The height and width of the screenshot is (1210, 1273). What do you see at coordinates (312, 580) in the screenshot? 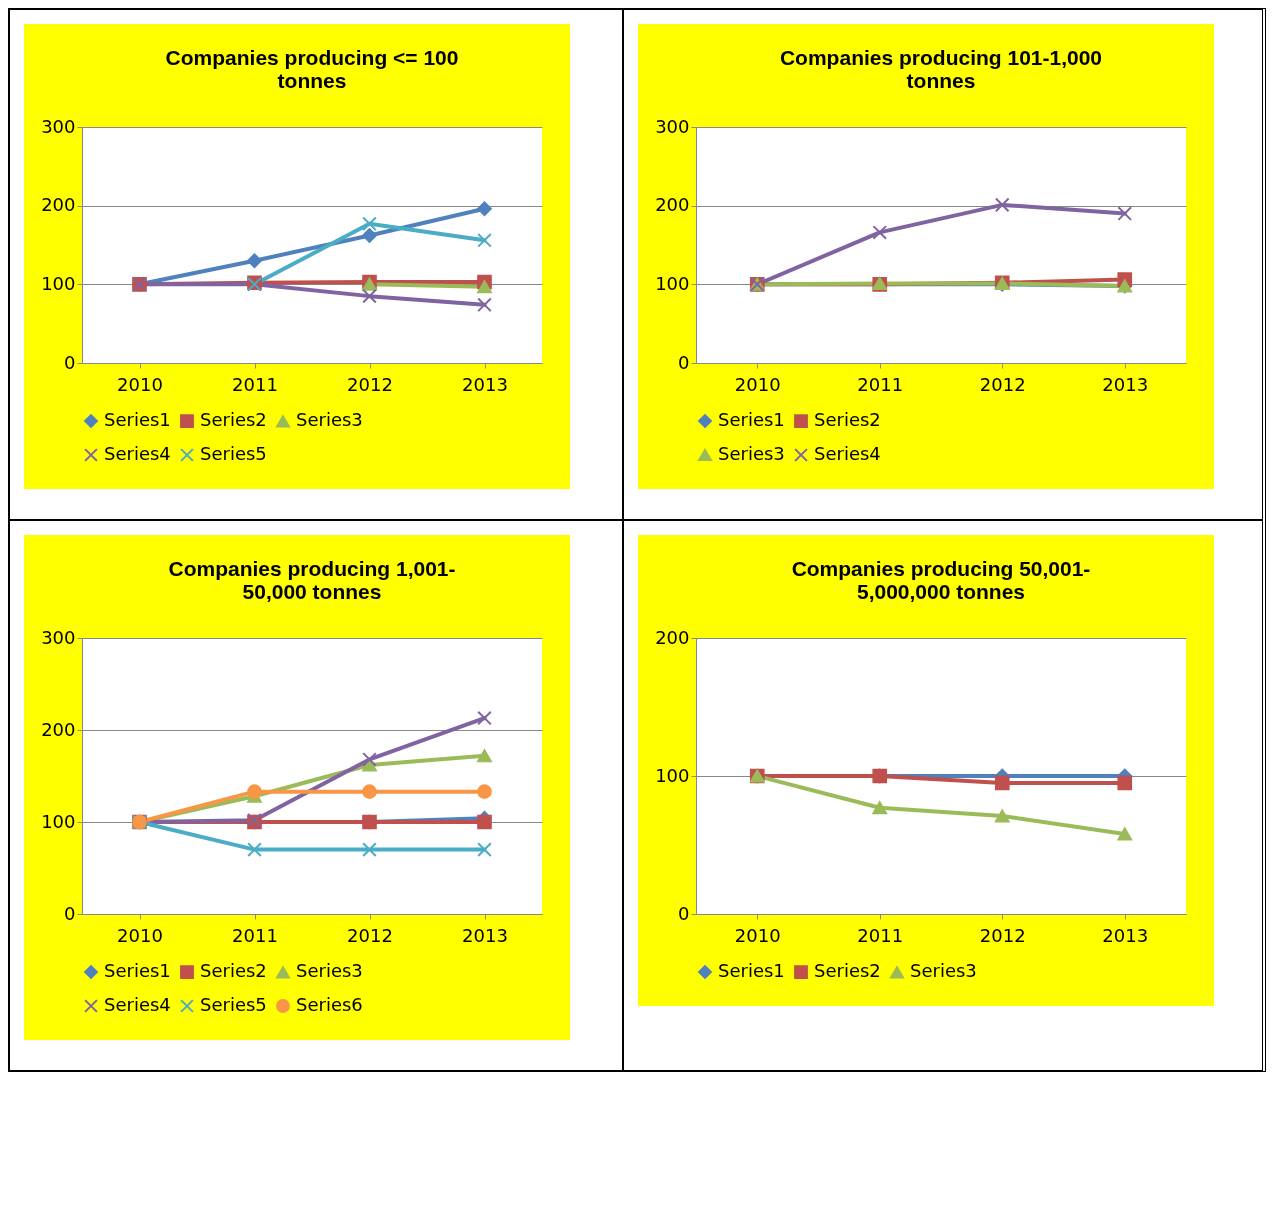
I see `chart-title: Companies producing 1,001-50,000 tonnes` at bounding box center [312, 580].